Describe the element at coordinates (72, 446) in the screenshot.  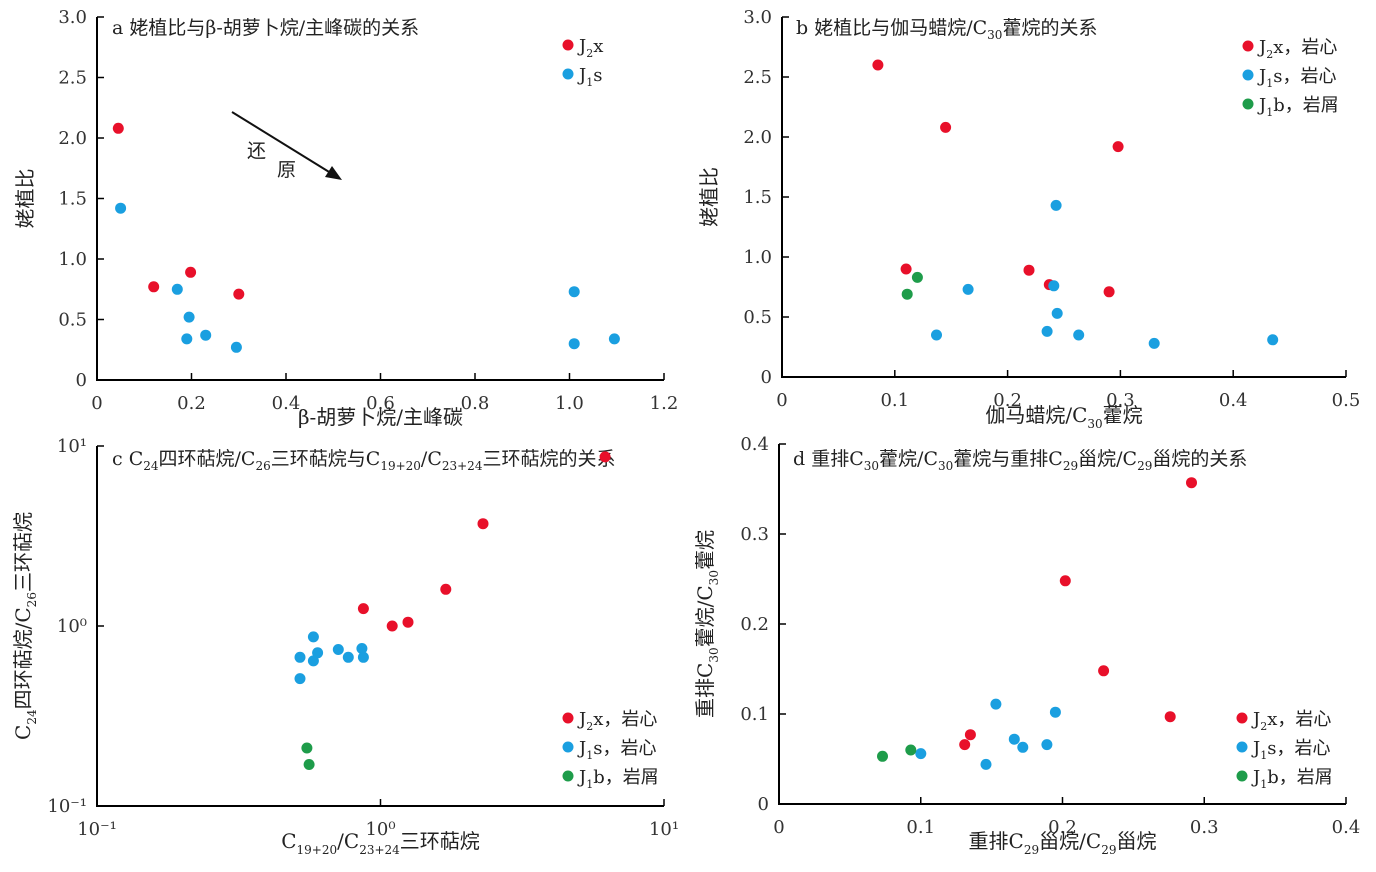
I see `y-tick-label: 10¹` at that location.